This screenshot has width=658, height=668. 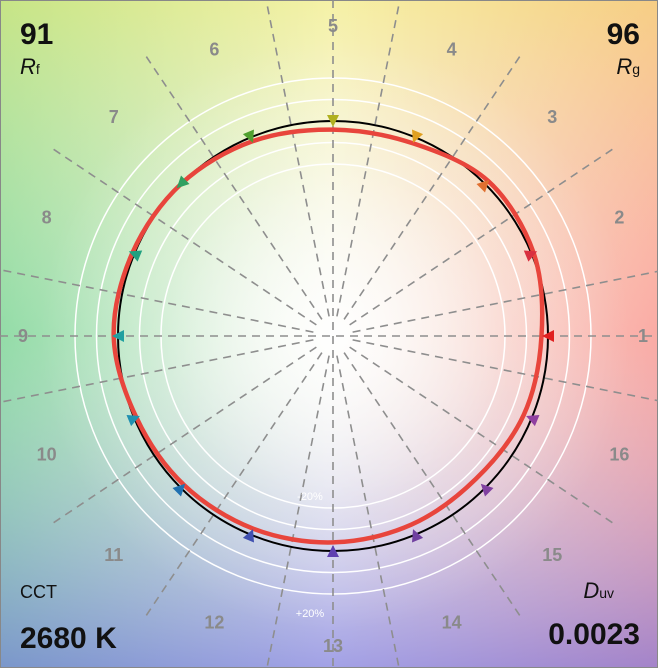 I want to click on duv-value: 0.0023, so click(x=594, y=634).